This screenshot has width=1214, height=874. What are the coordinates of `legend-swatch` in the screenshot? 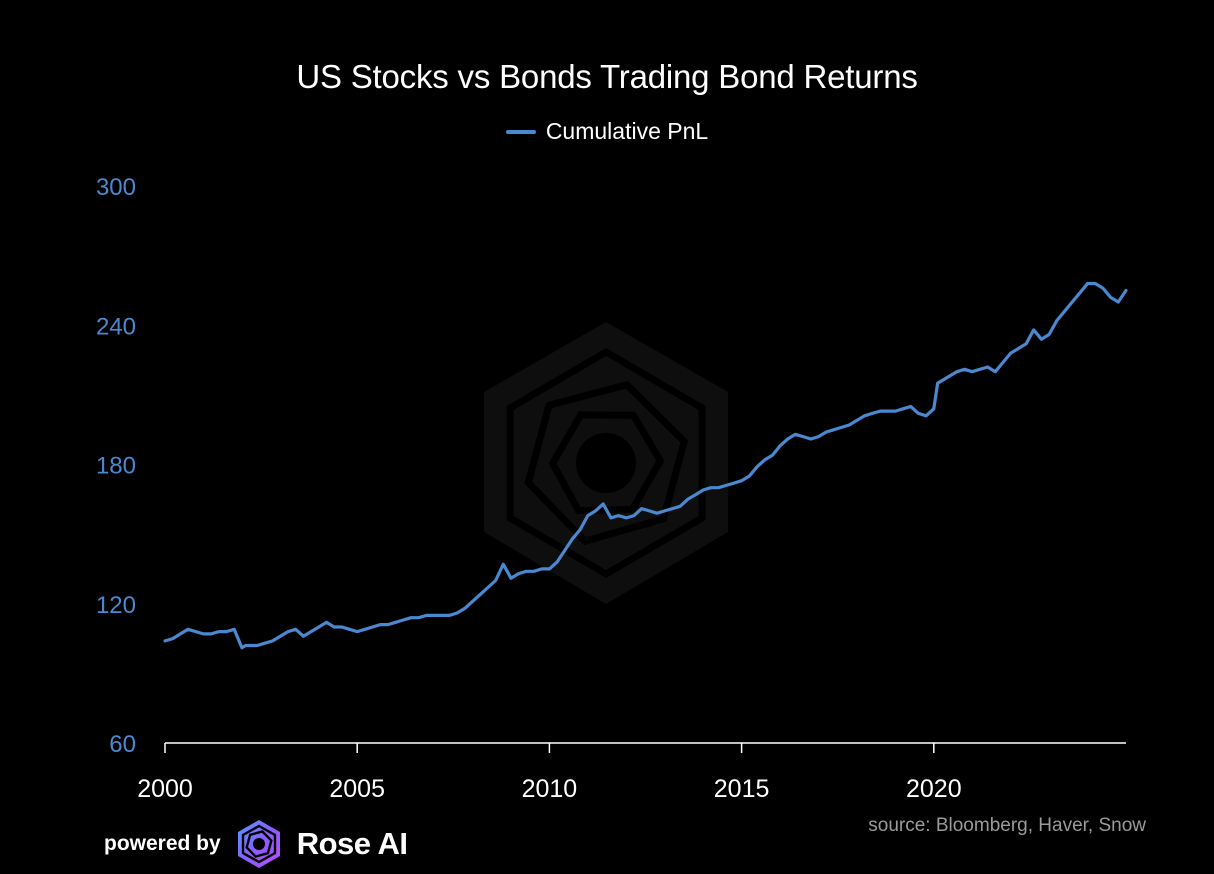 It's located at (520, 131).